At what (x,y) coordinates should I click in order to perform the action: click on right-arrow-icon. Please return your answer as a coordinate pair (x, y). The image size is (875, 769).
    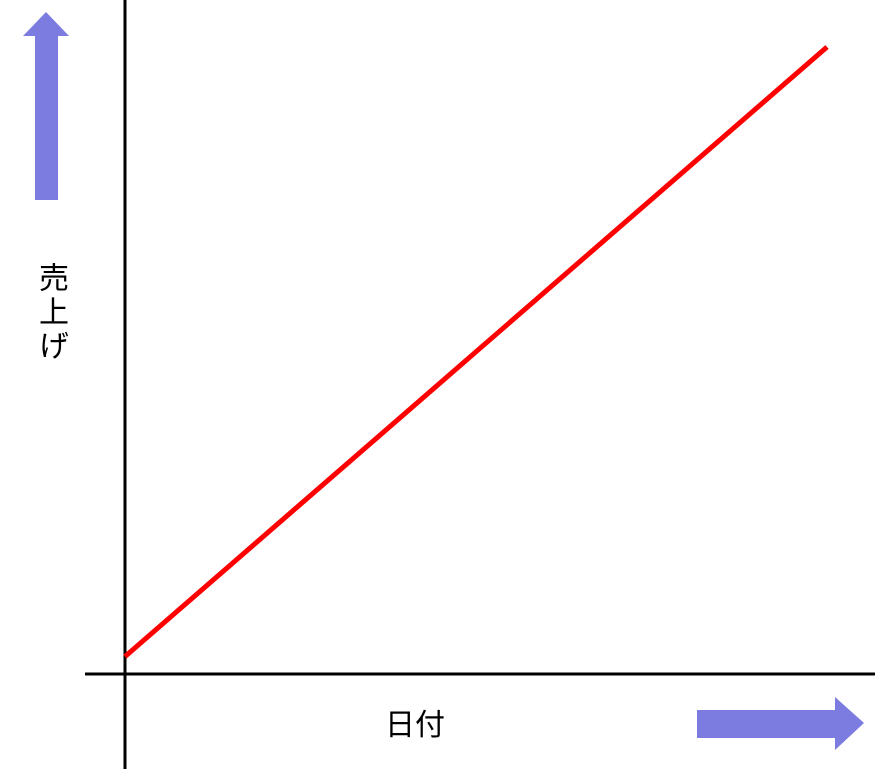
    Looking at the image, I should click on (780, 723).